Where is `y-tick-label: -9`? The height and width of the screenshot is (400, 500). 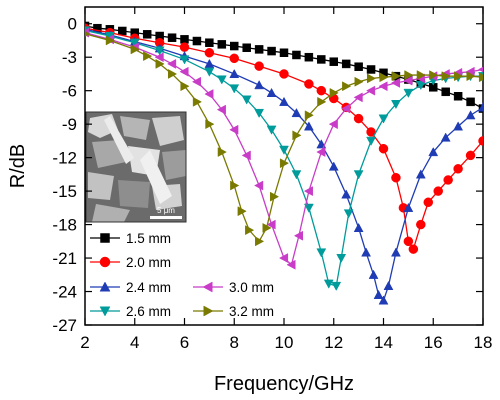
y-tick-label: -9 is located at coordinates (69, 124).